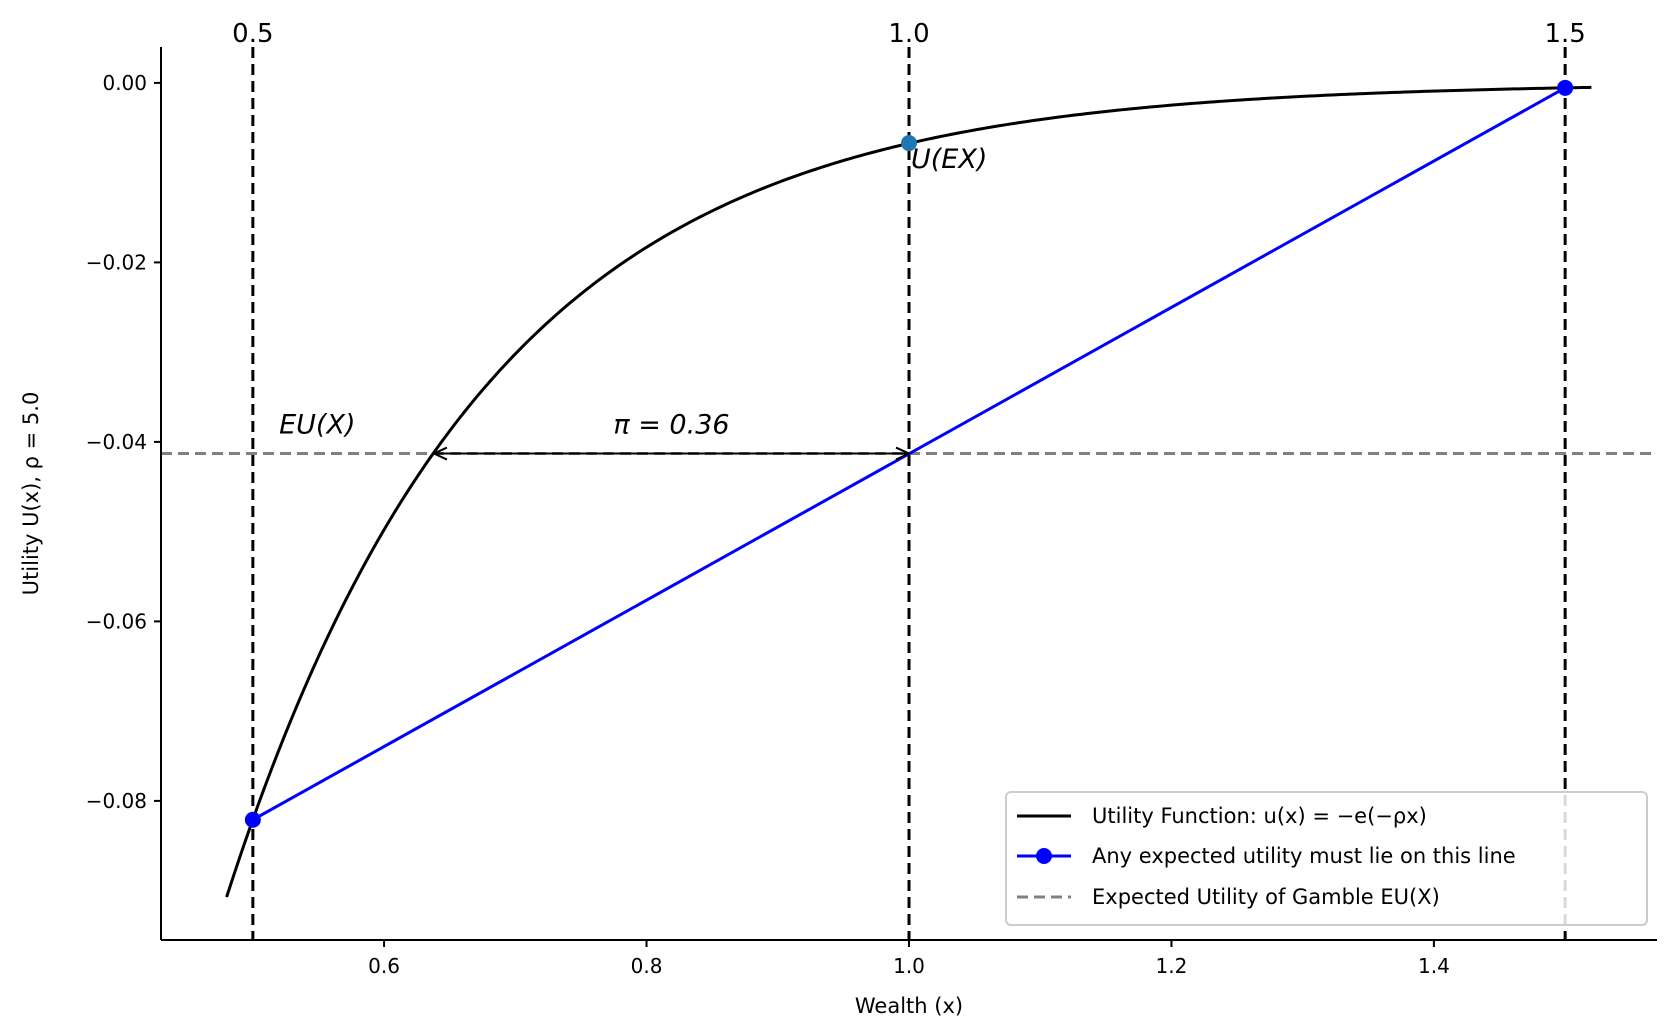 The image size is (1667, 1035). I want to click on x-tick-label: 0.8, so click(647, 966).